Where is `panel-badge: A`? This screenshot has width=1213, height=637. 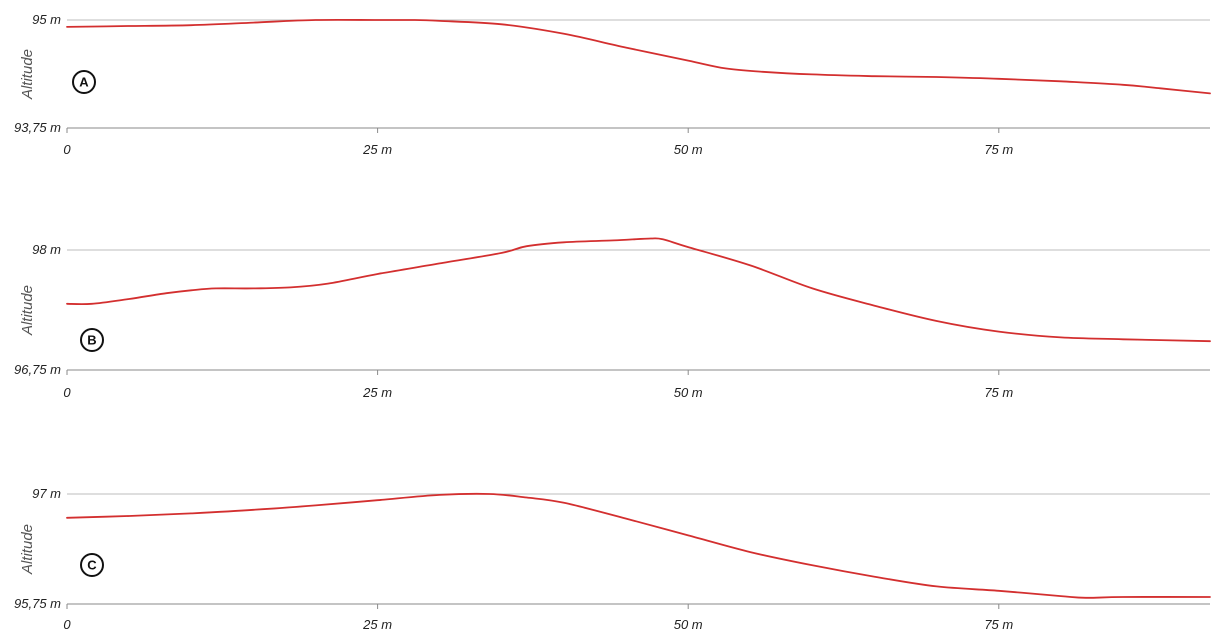 panel-badge: A is located at coordinates (84, 82).